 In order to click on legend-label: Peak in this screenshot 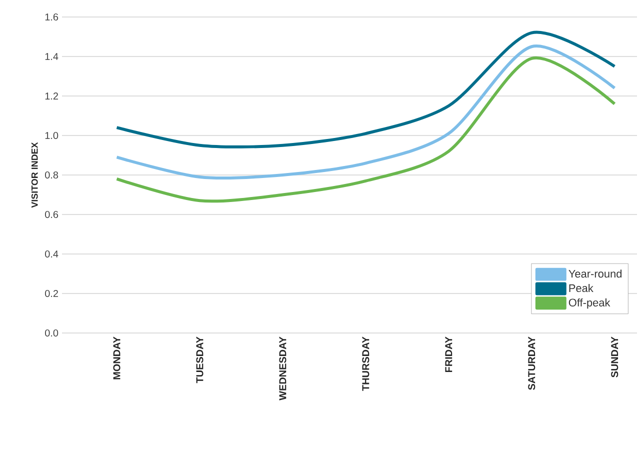, I will do `click(581, 288)`.